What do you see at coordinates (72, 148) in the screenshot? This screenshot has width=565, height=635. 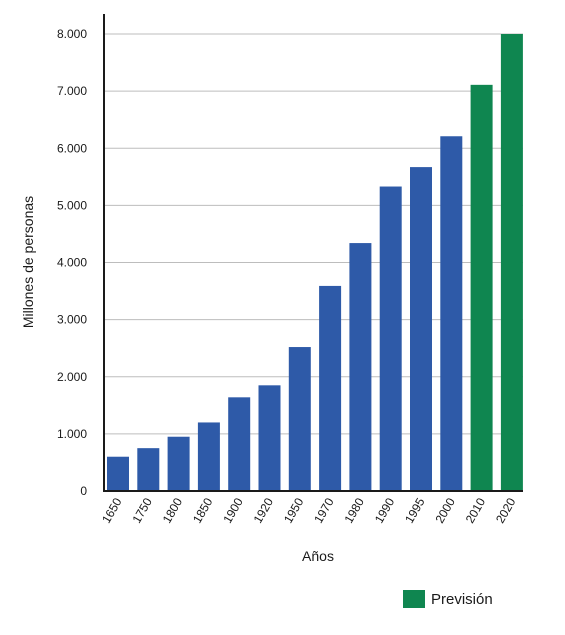 I see `y-tick-label: 6.000` at bounding box center [72, 148].